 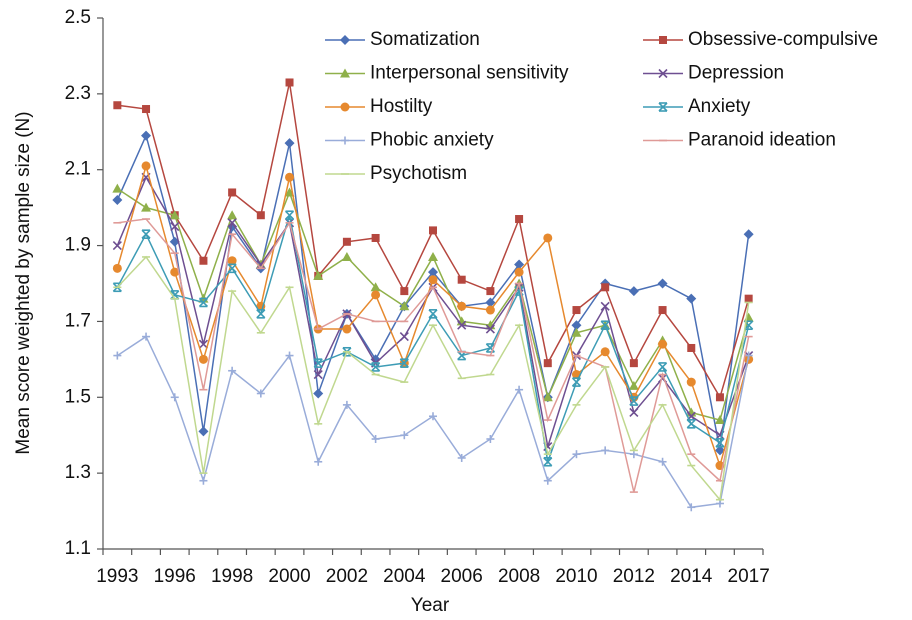 I want to click on legend-item: Phobic anxiety, so click(x=409, y=140).